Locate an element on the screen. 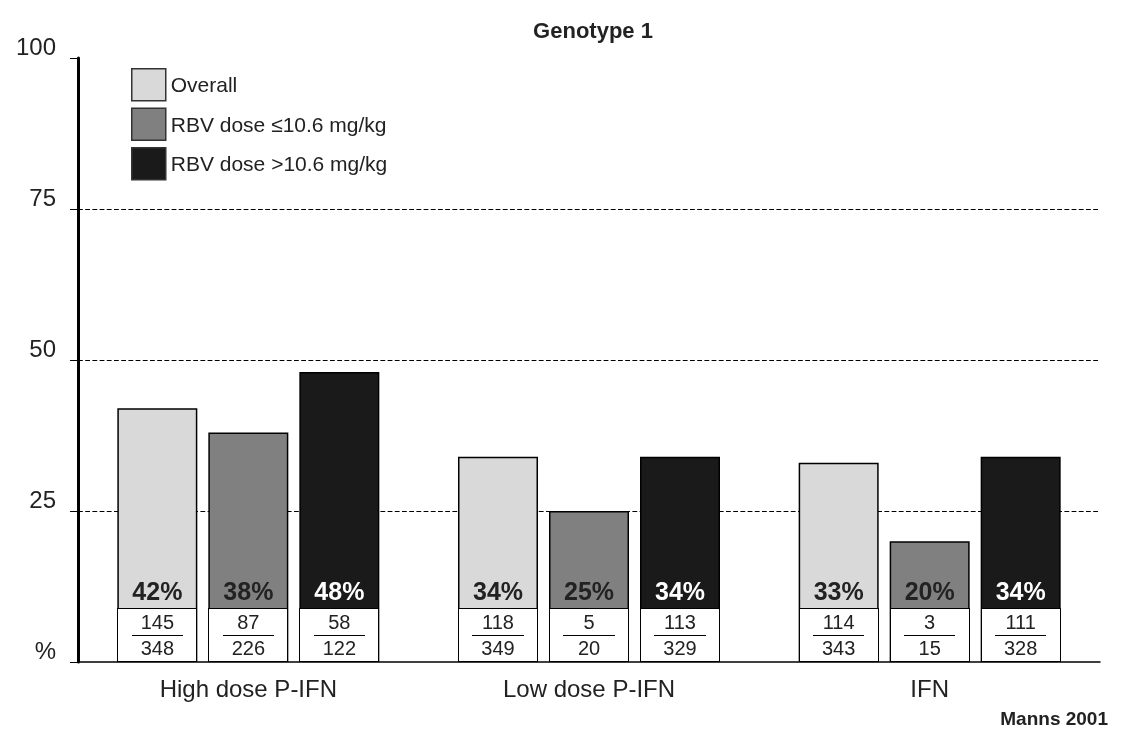  annotation: 226 is located at coordinates (248, 647).